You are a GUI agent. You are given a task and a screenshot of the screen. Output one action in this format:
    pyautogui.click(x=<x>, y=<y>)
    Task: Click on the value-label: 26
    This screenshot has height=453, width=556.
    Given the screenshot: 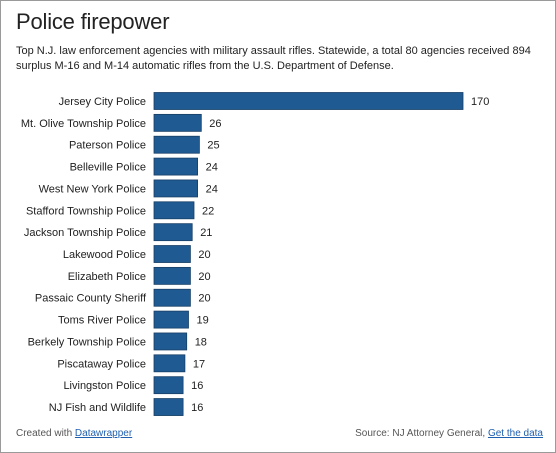 What is the action you would take?
    pyautogui.click(x=215, y=124)
    